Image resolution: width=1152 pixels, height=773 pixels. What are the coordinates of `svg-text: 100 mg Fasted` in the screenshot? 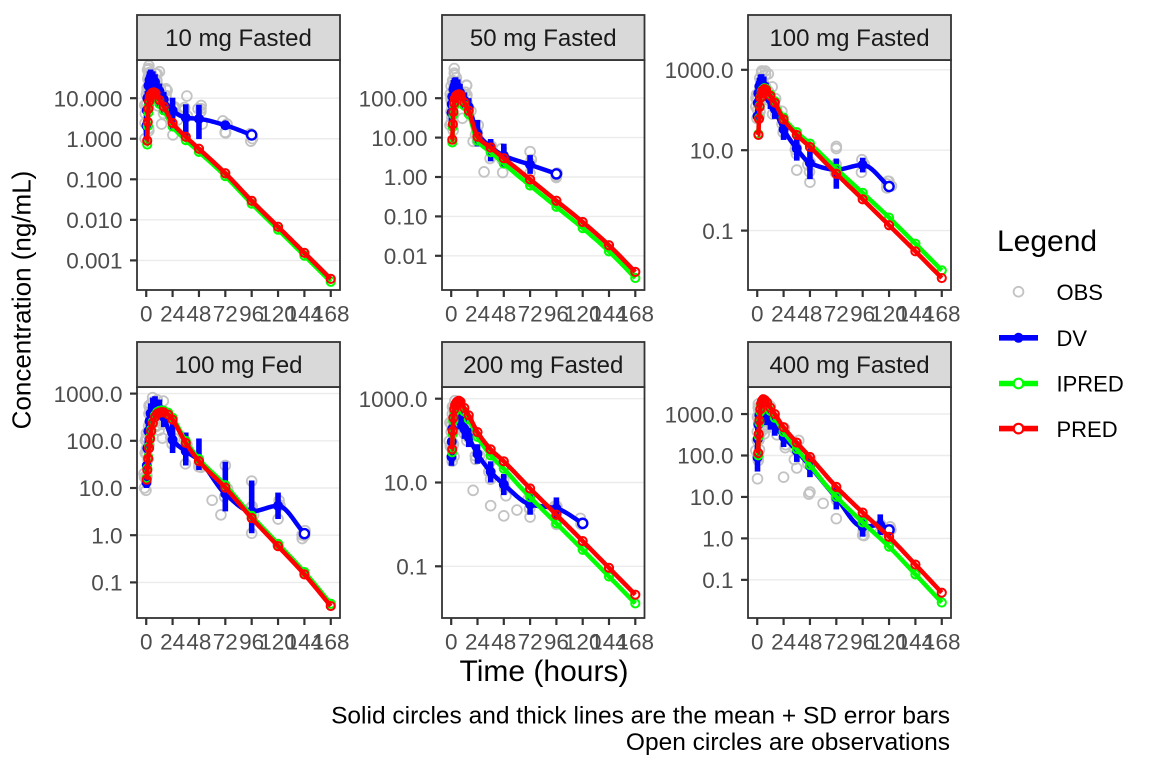 It's located at (849, 38).